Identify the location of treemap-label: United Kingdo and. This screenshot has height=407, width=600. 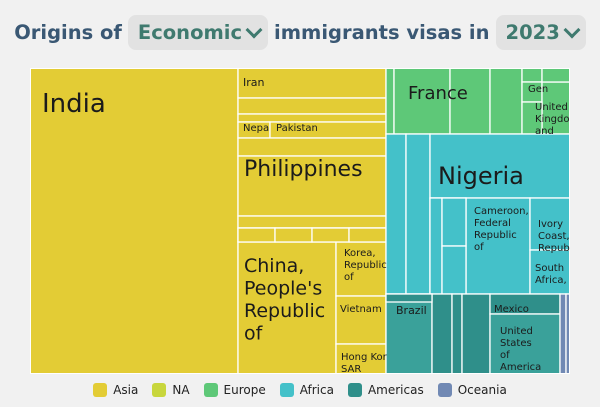
(552, 119).